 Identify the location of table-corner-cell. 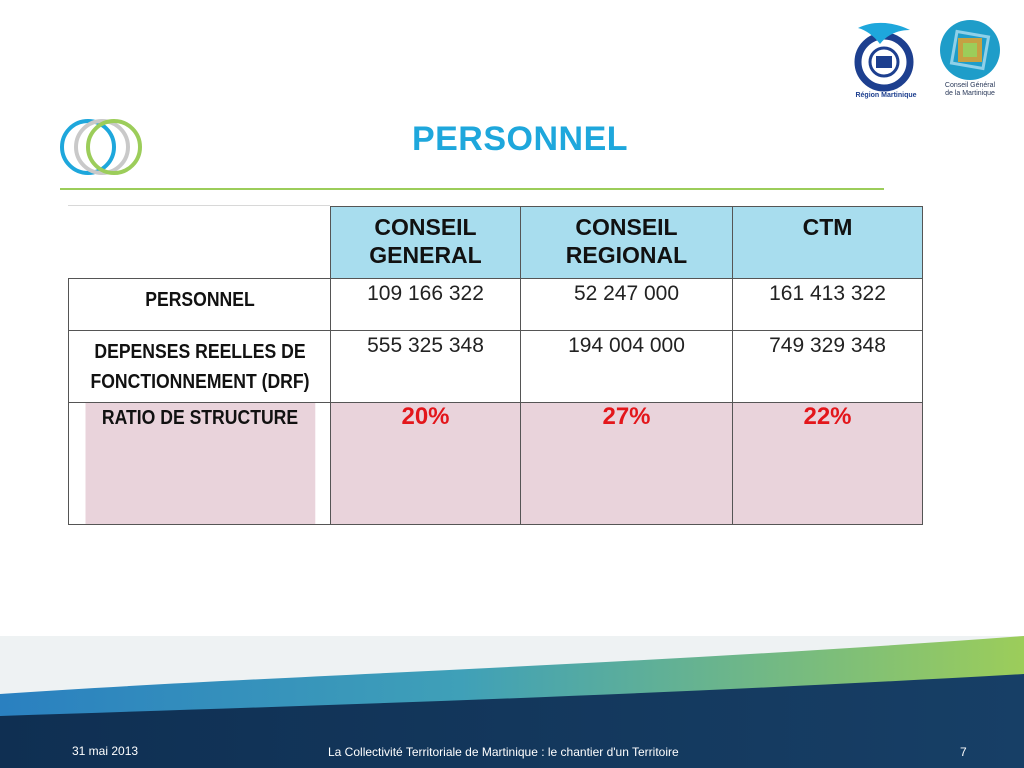
(199, 242).